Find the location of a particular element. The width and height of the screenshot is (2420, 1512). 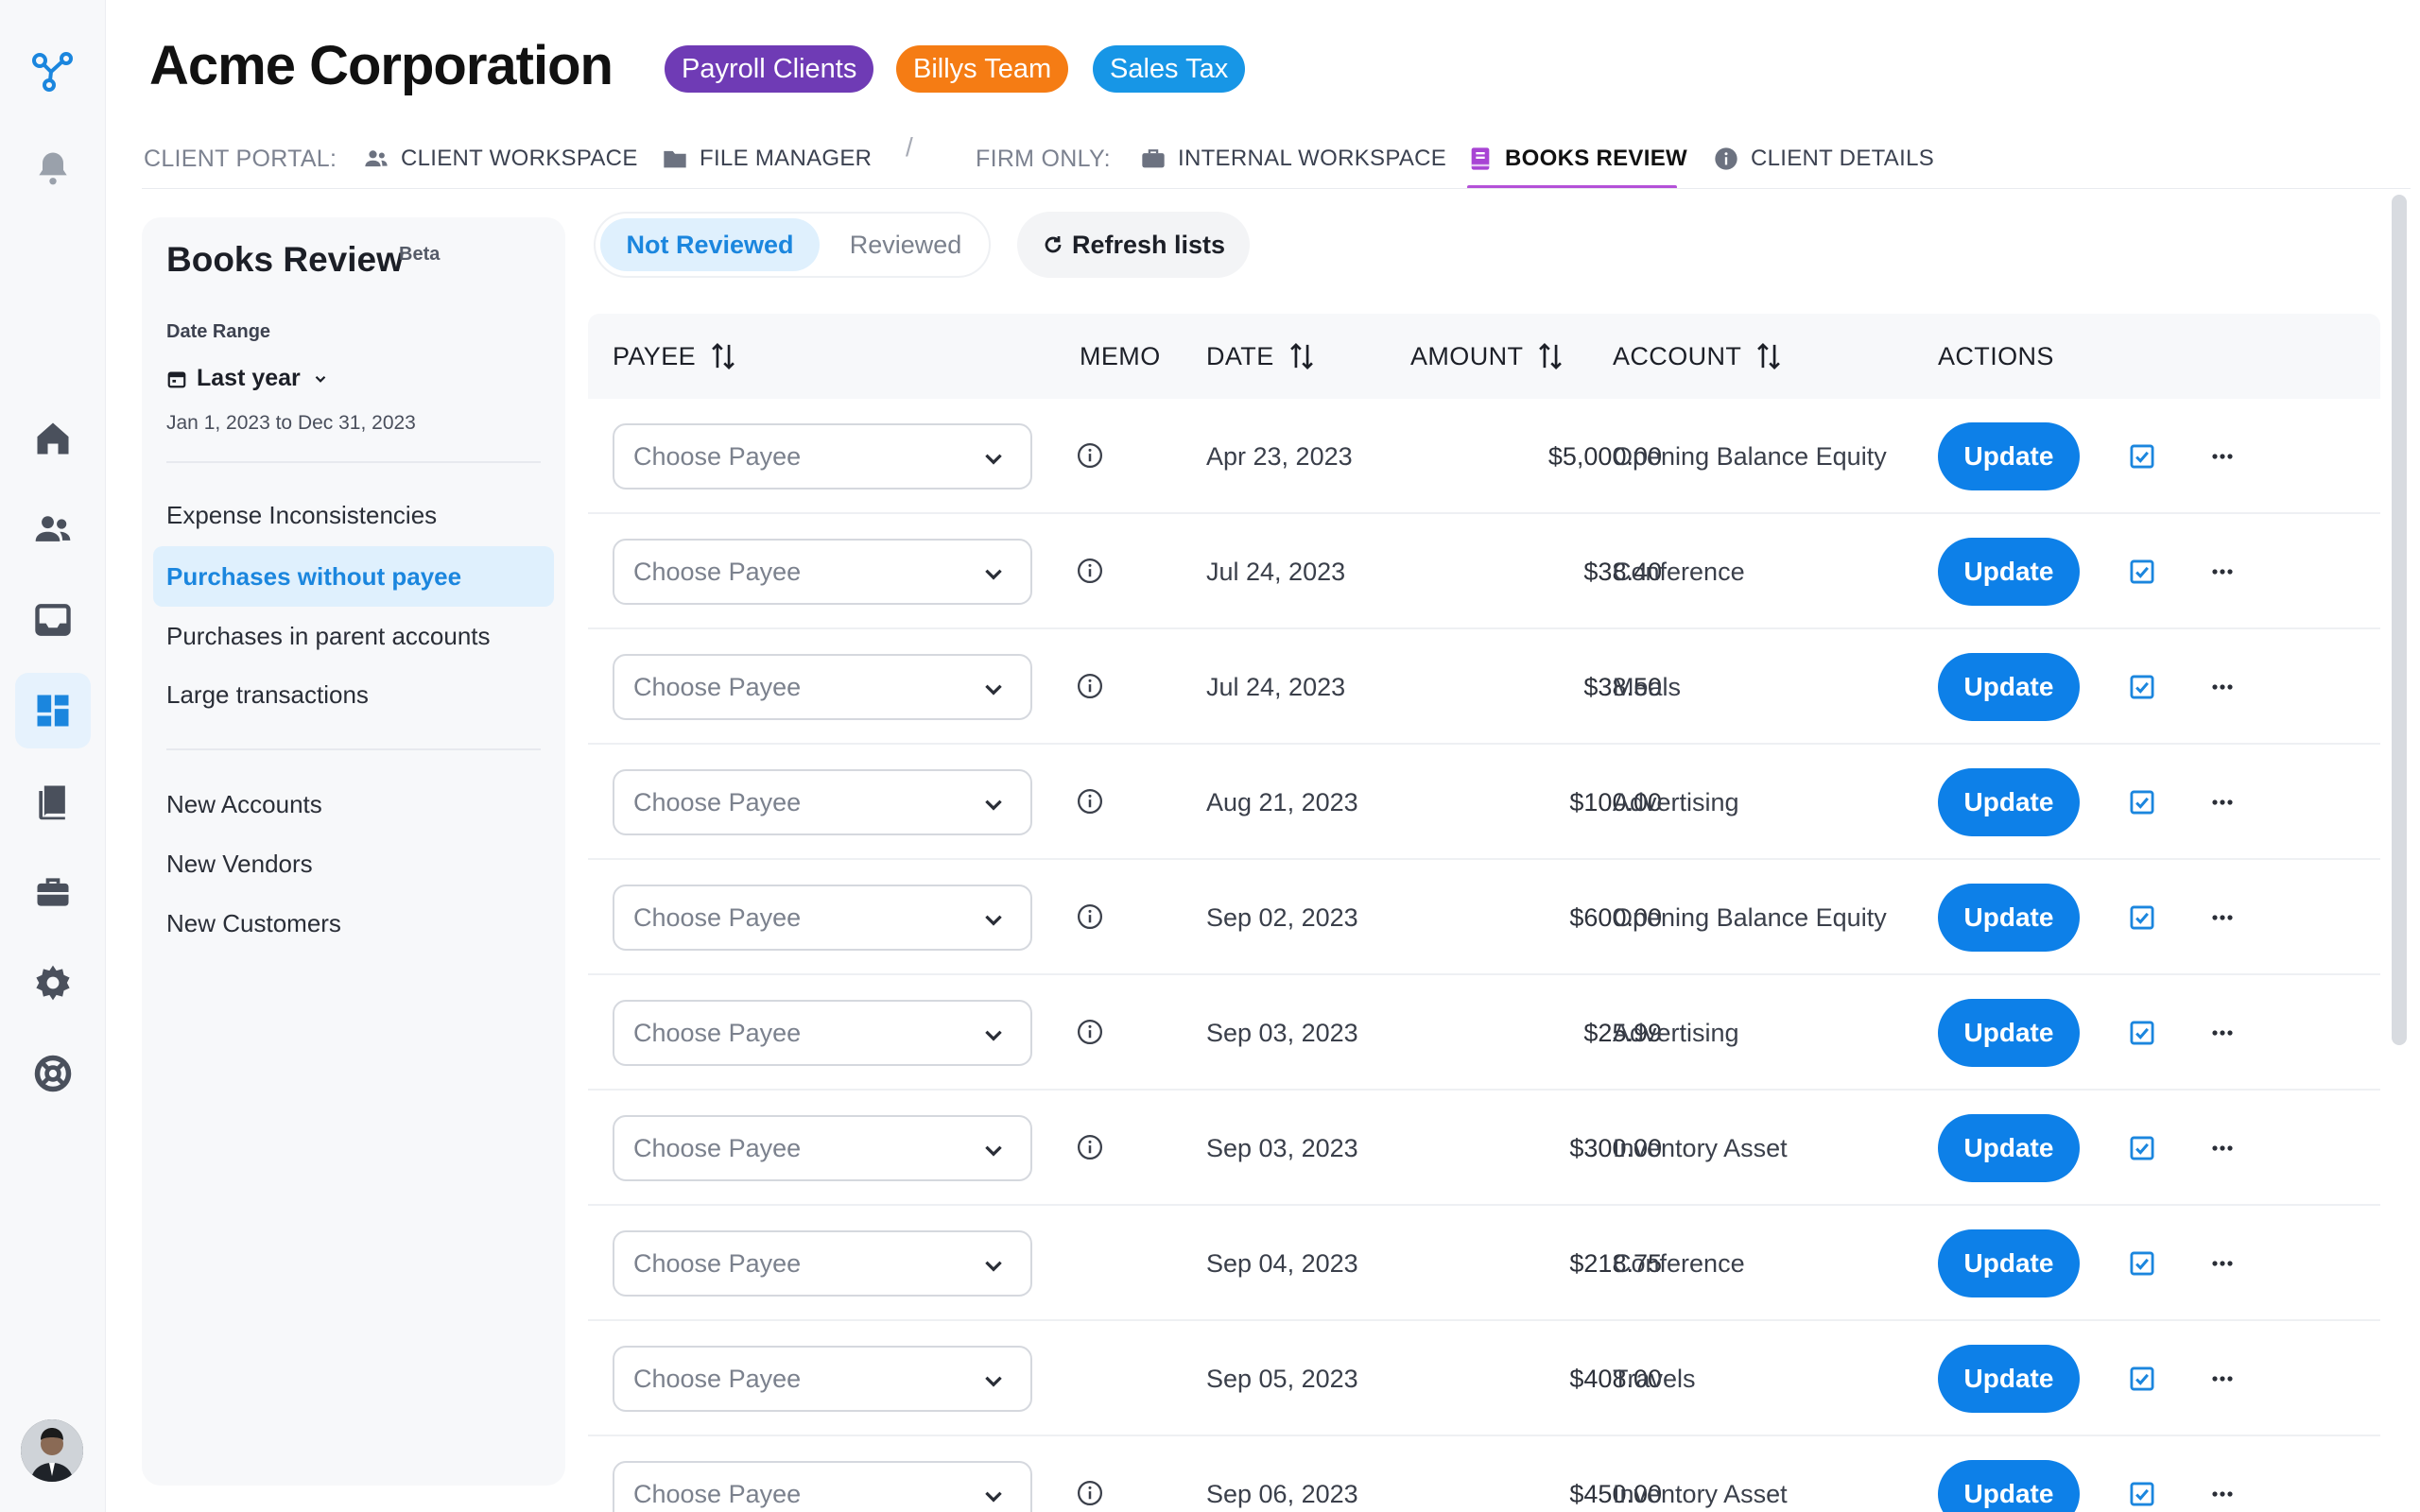

brand-logo-icon is located at coordinates (53, 72).